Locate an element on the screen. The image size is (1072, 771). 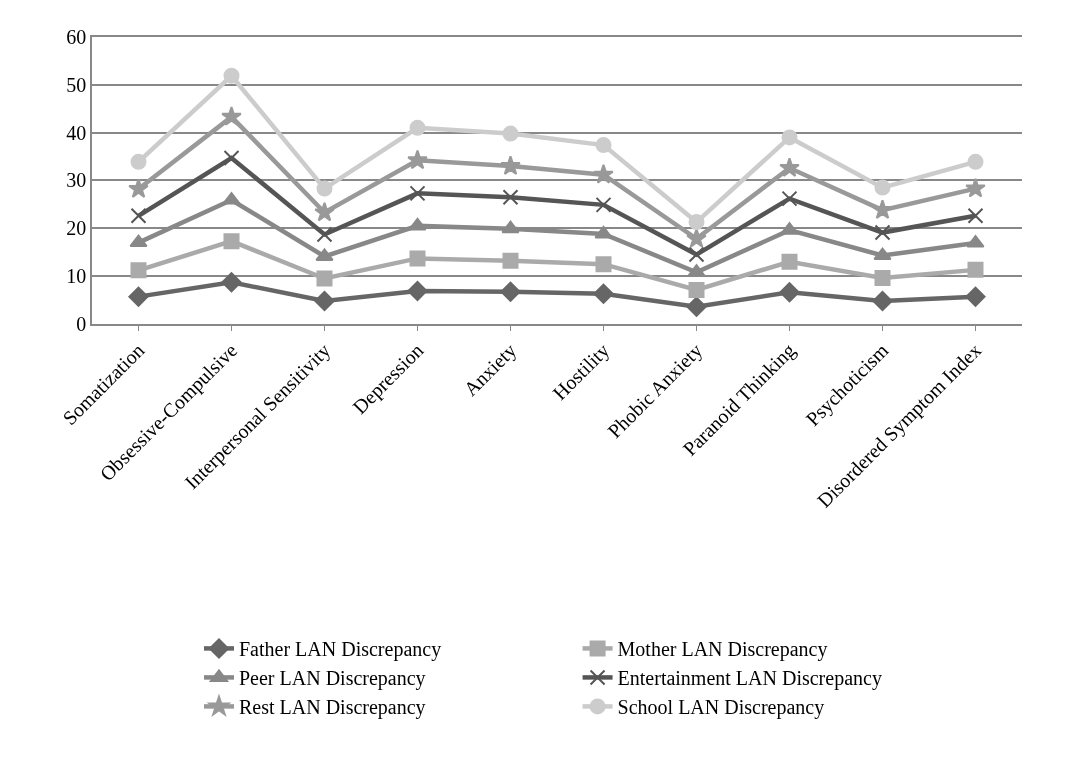
y-tick-label: 30 is located at coordinates (76, 180).